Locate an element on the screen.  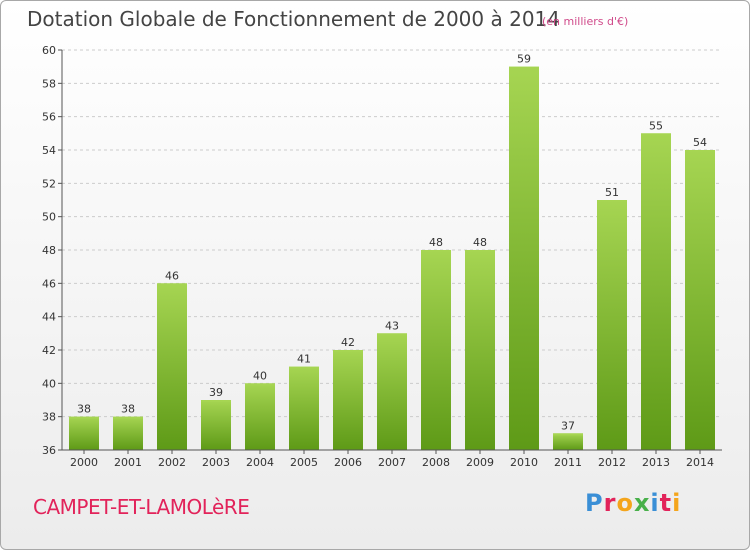
y-tick-label: 46 is located at coordinates (49, 283).